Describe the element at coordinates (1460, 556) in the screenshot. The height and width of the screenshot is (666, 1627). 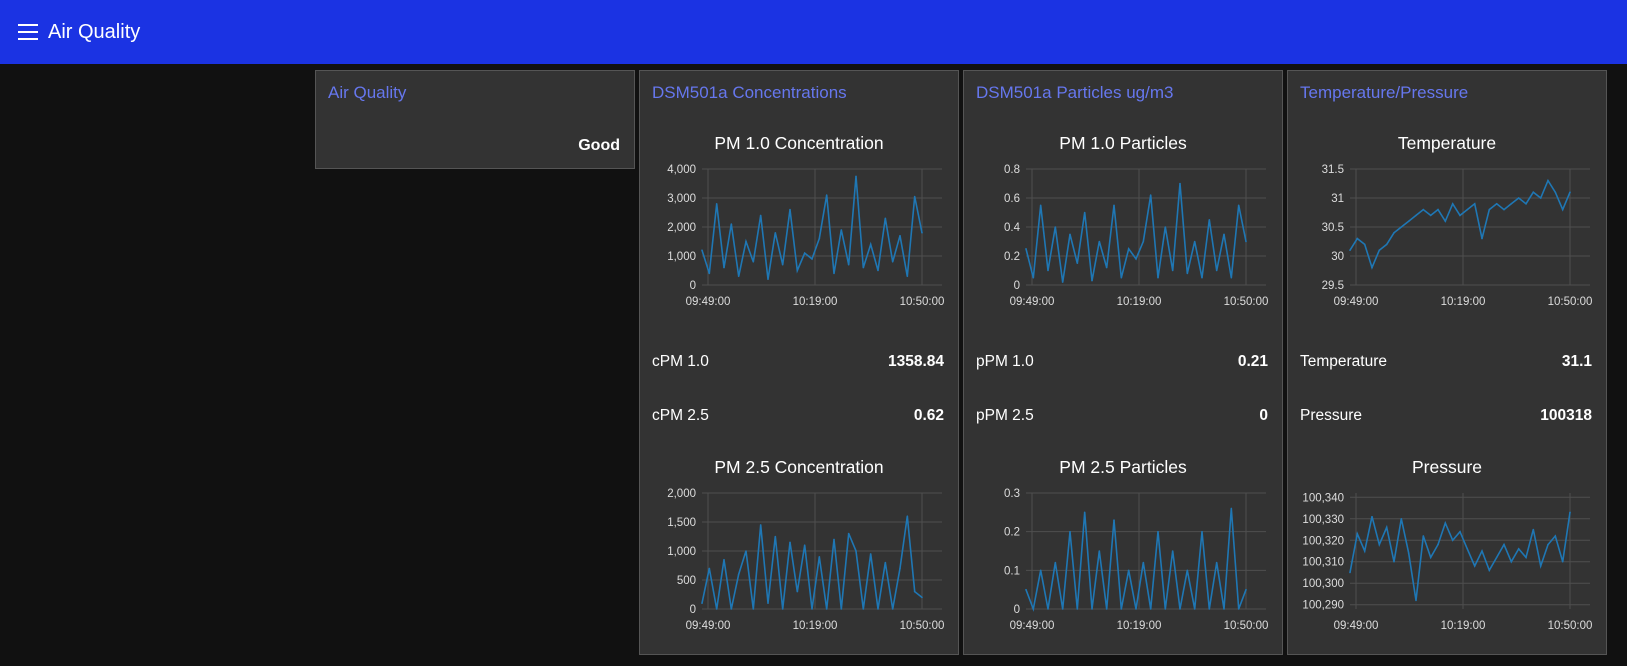
I see `series-line` at that location.